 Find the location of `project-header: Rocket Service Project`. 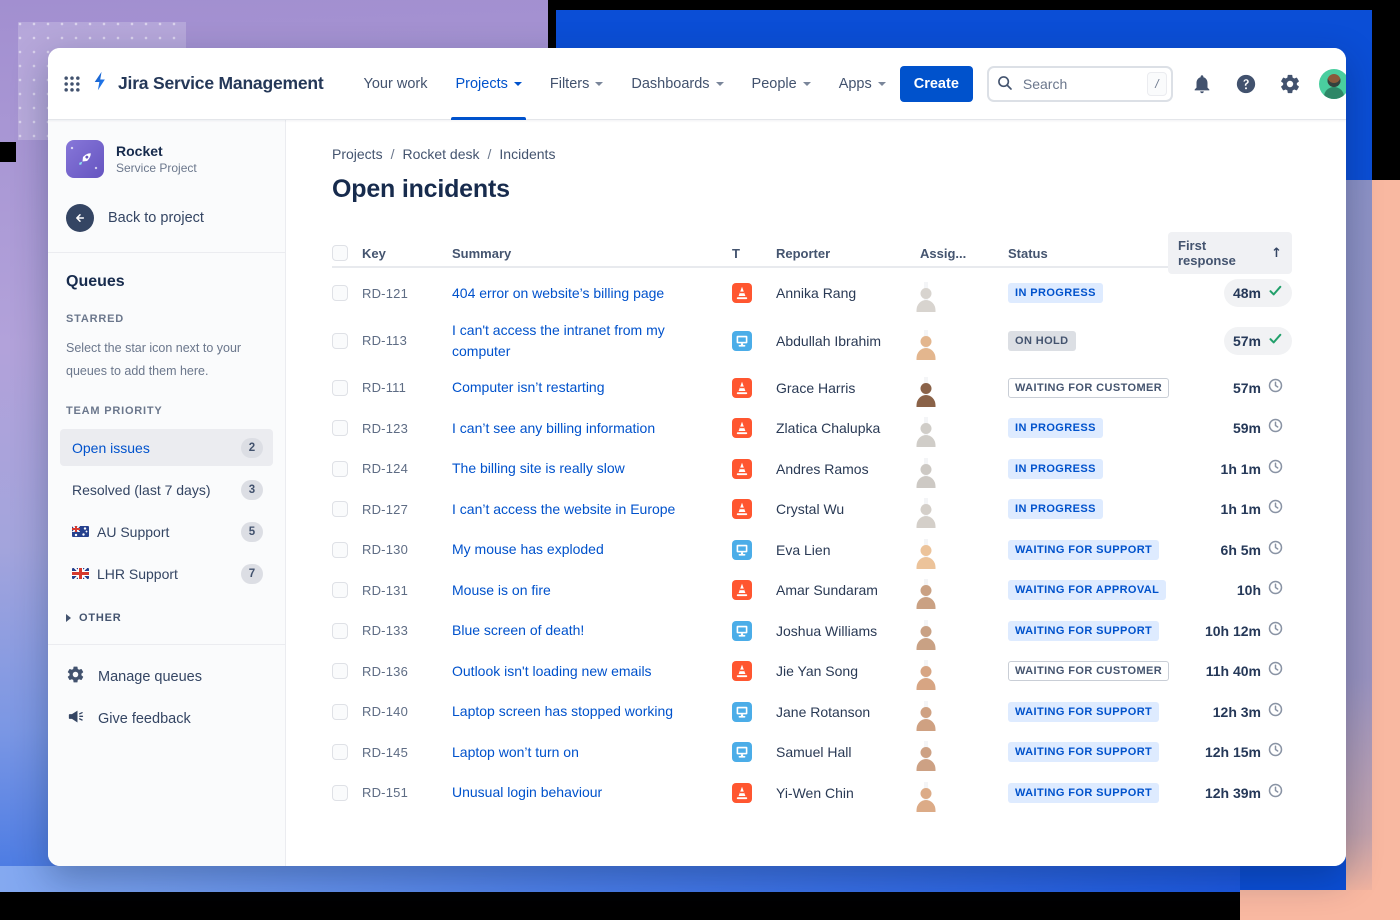

project-header: Rocket Service Project is located at coordinates (166, 159).